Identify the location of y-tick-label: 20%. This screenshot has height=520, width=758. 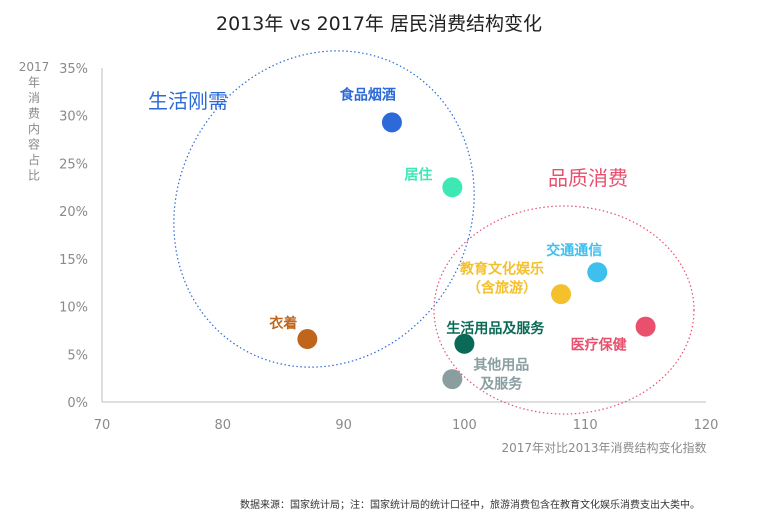
(73, 212).